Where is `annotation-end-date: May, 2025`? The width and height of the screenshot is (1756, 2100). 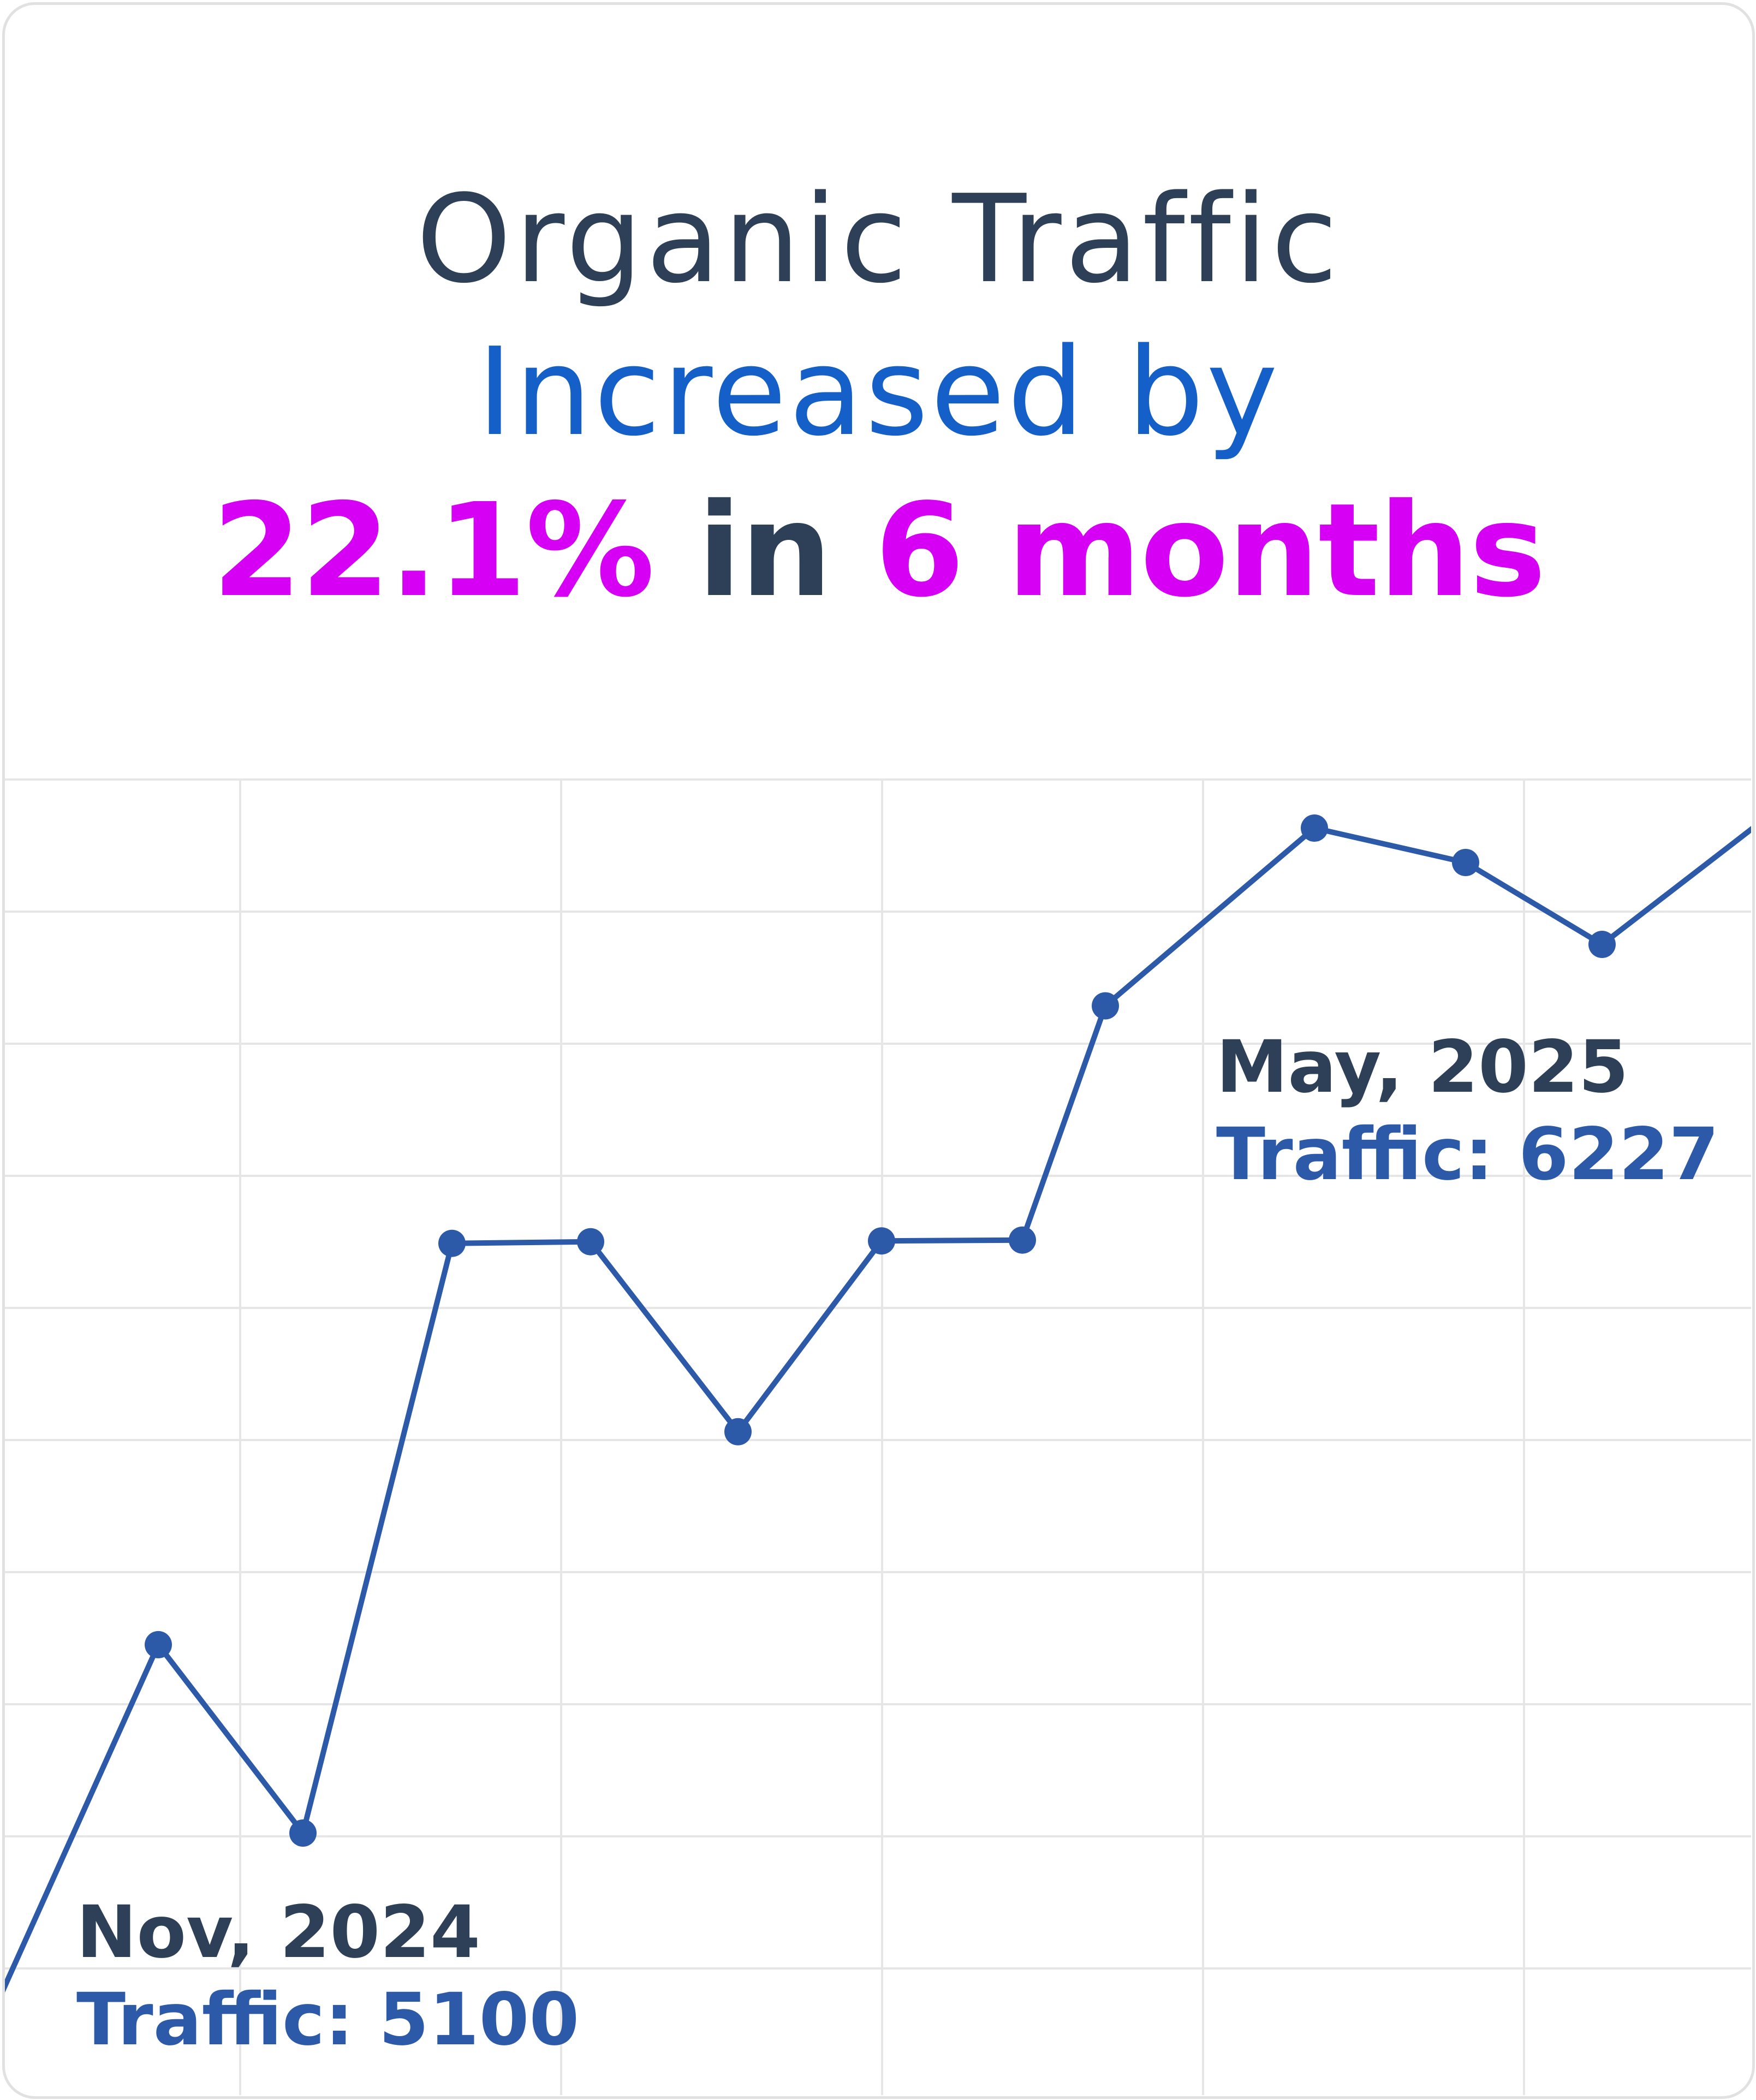 annotation-end-date: May, 2025 is located at coordinates (1422, 1067).